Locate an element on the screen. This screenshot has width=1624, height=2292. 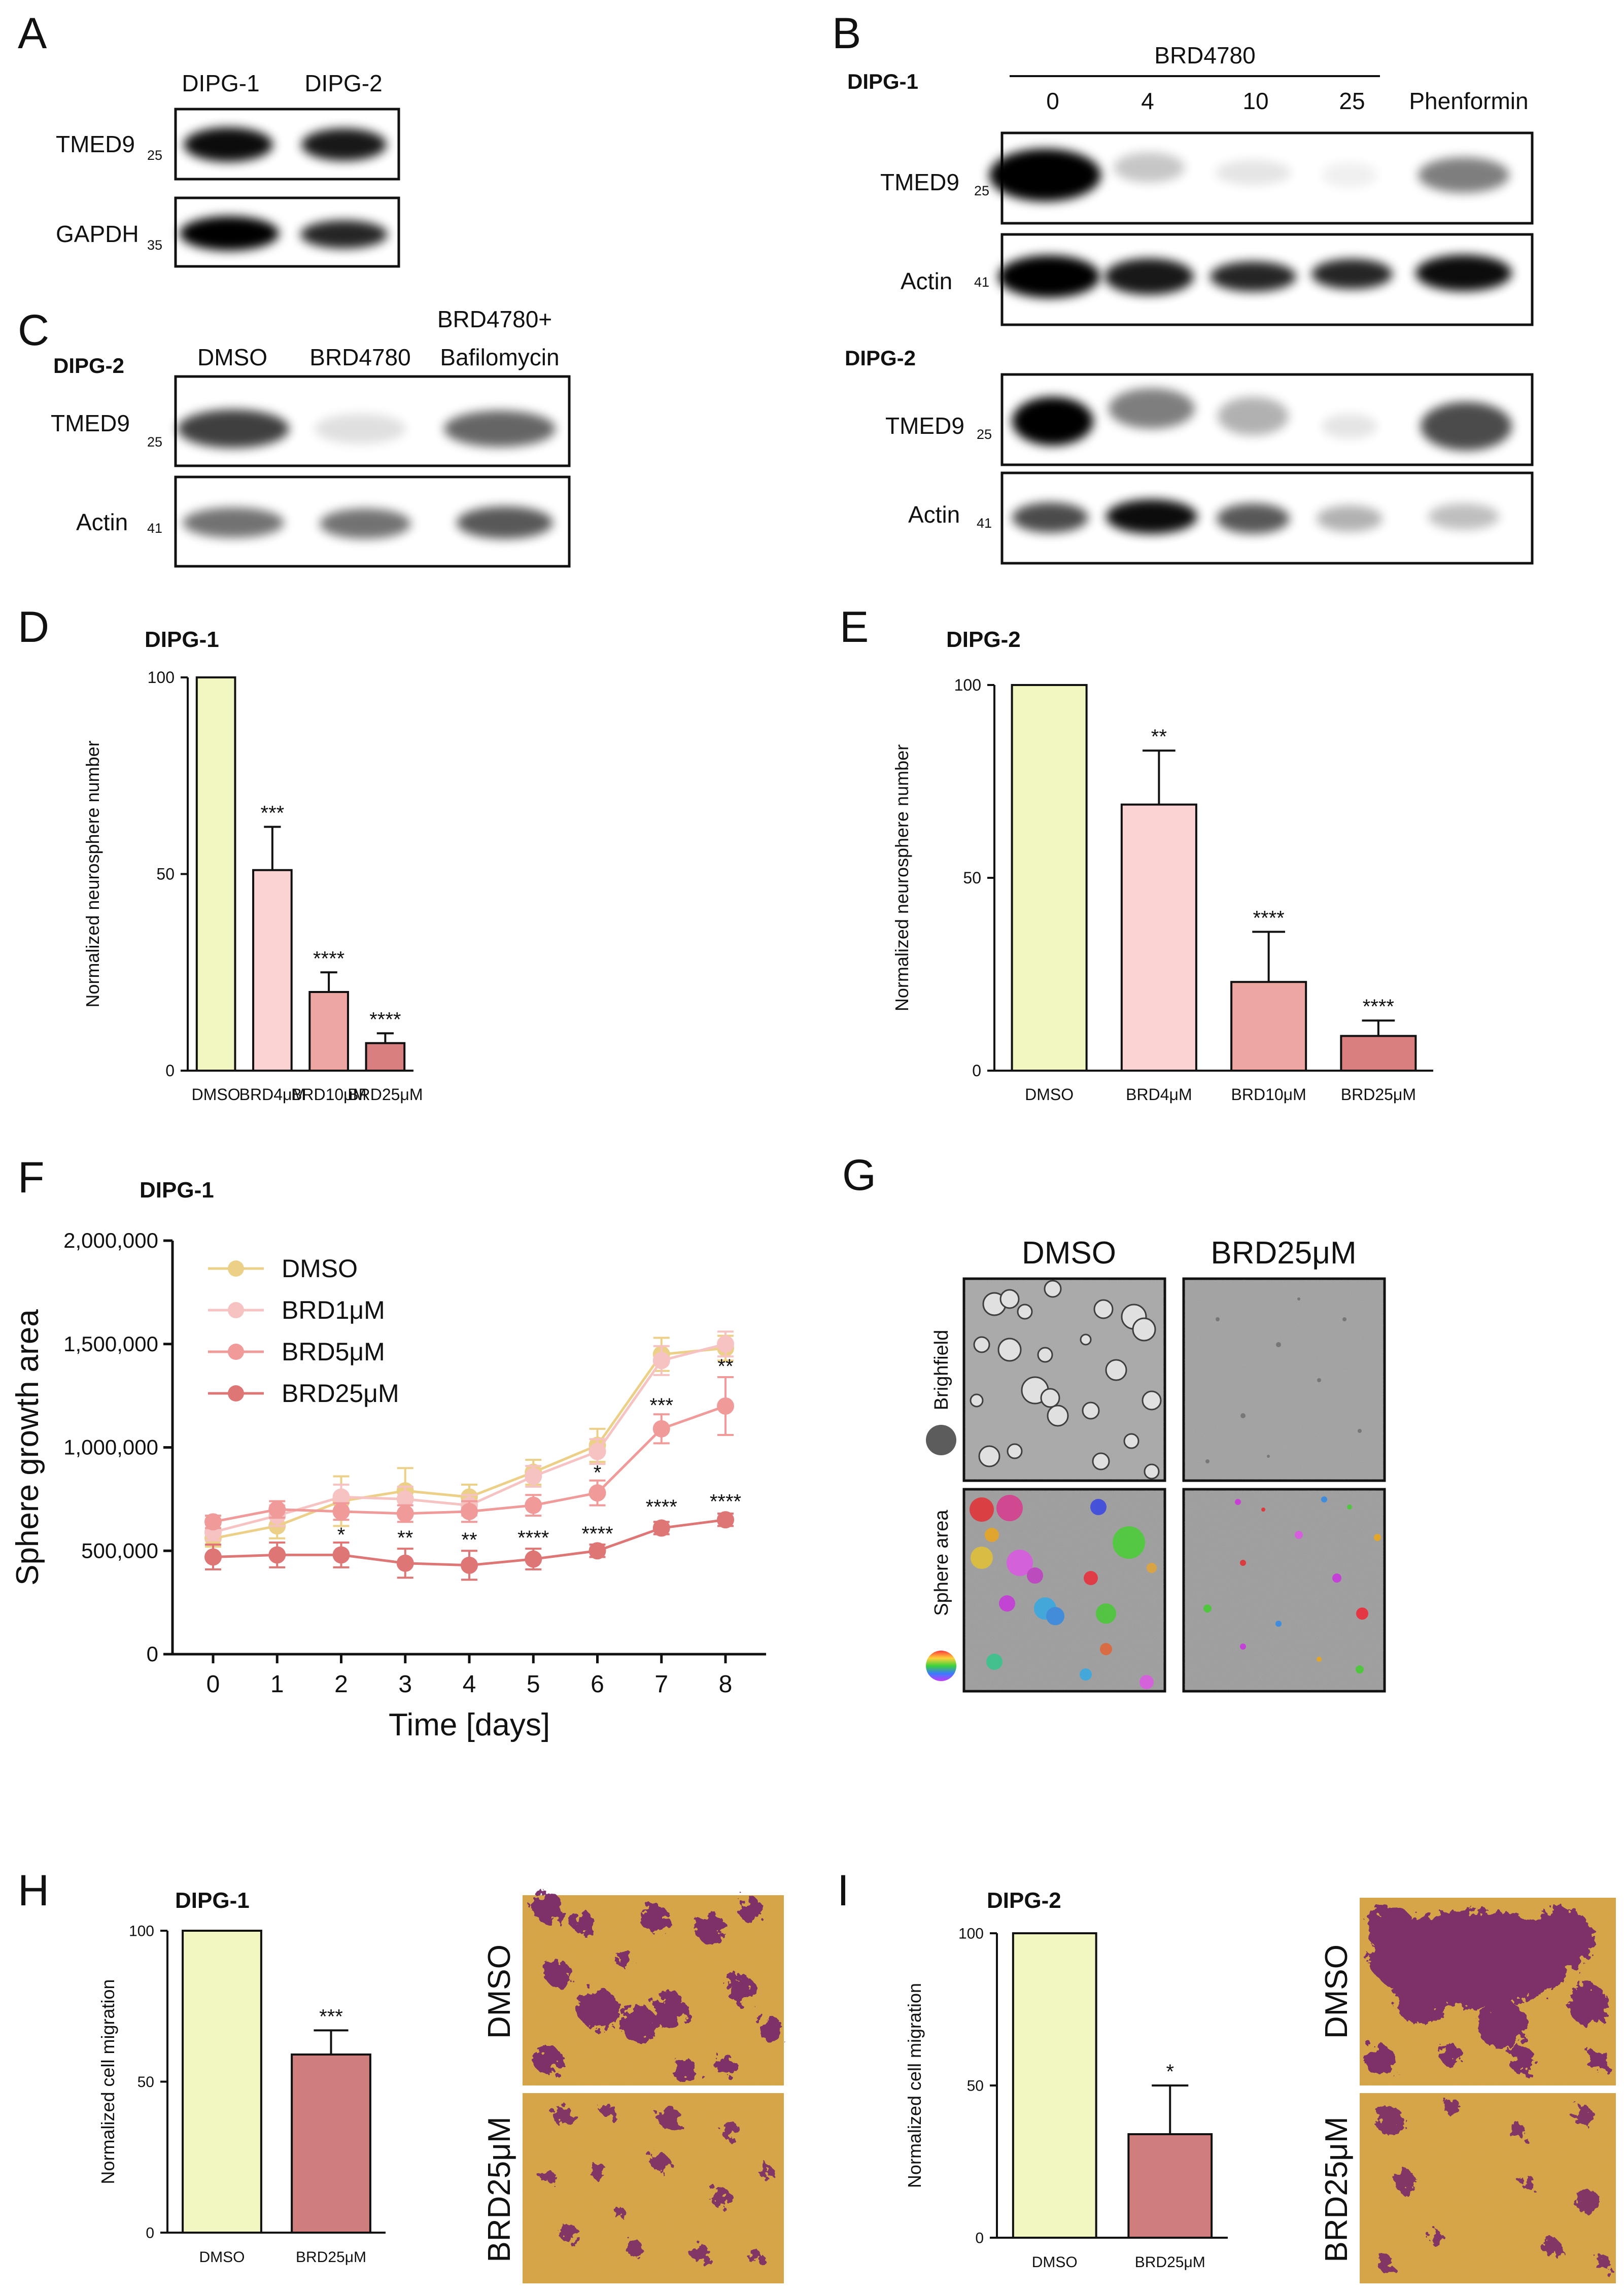
significance-label: * is located at coordinates (598, 1473).